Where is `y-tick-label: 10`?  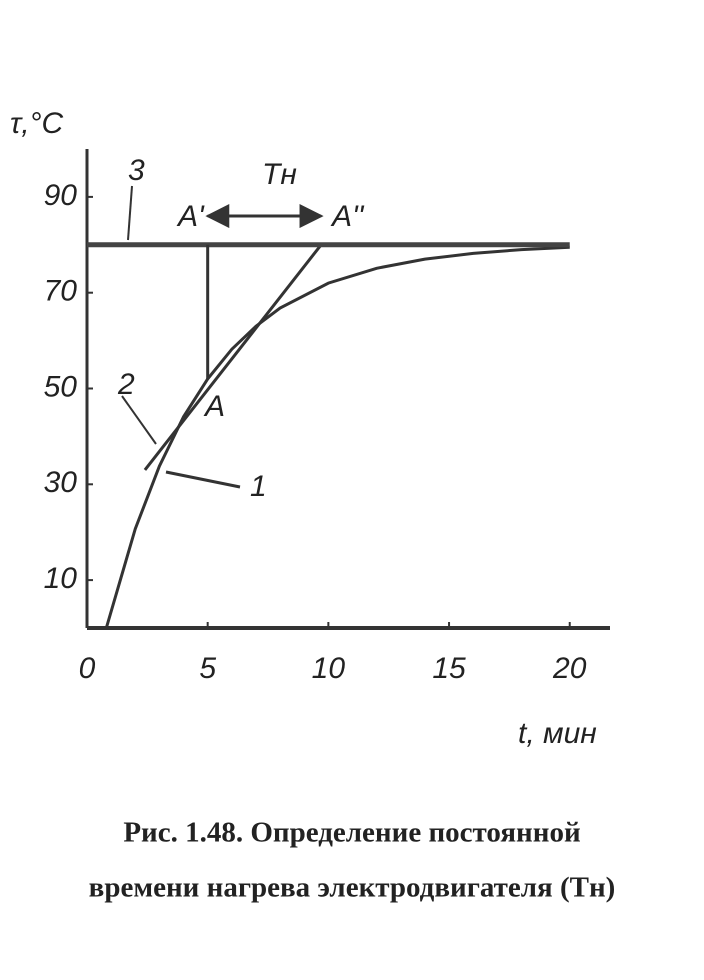
y-tick-label: 10 is located at coordinates (61, 578).